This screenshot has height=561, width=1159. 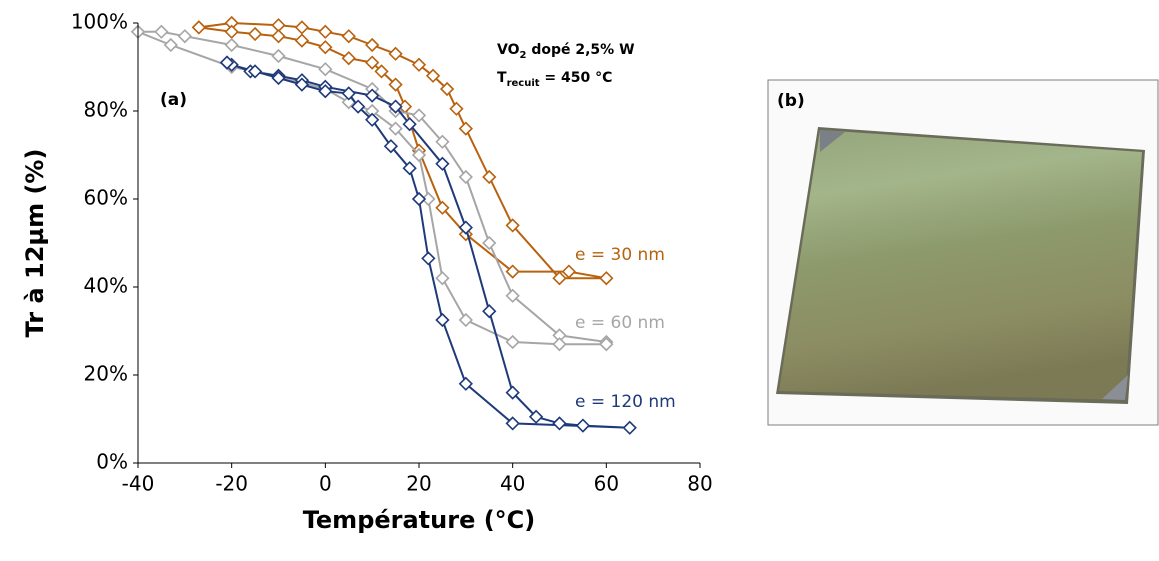 What do you see at coordinates (325, 484) in the screenshot?
I see `x-tick-label: 0` at bounding box center [325, 484].